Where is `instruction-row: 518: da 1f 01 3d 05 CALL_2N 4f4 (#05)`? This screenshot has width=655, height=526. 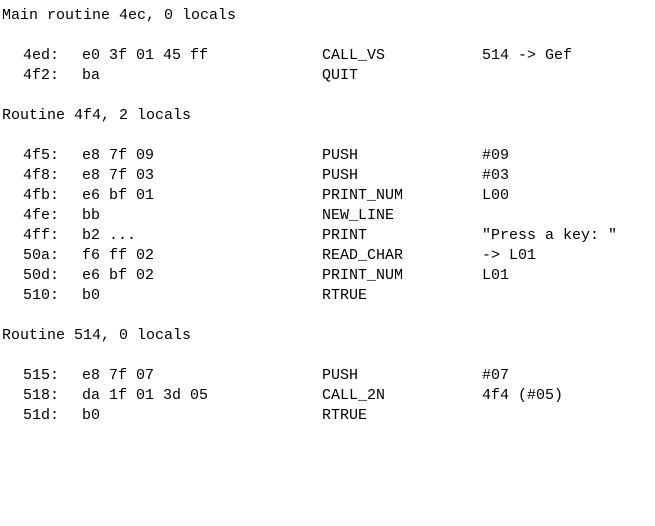
instruction-row: 518: da 1f 01 3d 05 CALL_2N 4f4 (#05) is located at coordinates (327, 396).